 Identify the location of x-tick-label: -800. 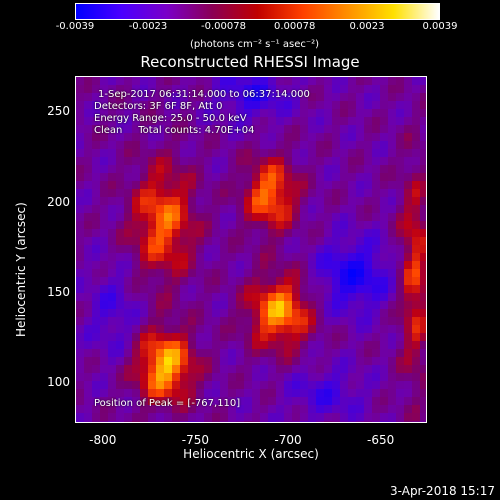
(103, 440).